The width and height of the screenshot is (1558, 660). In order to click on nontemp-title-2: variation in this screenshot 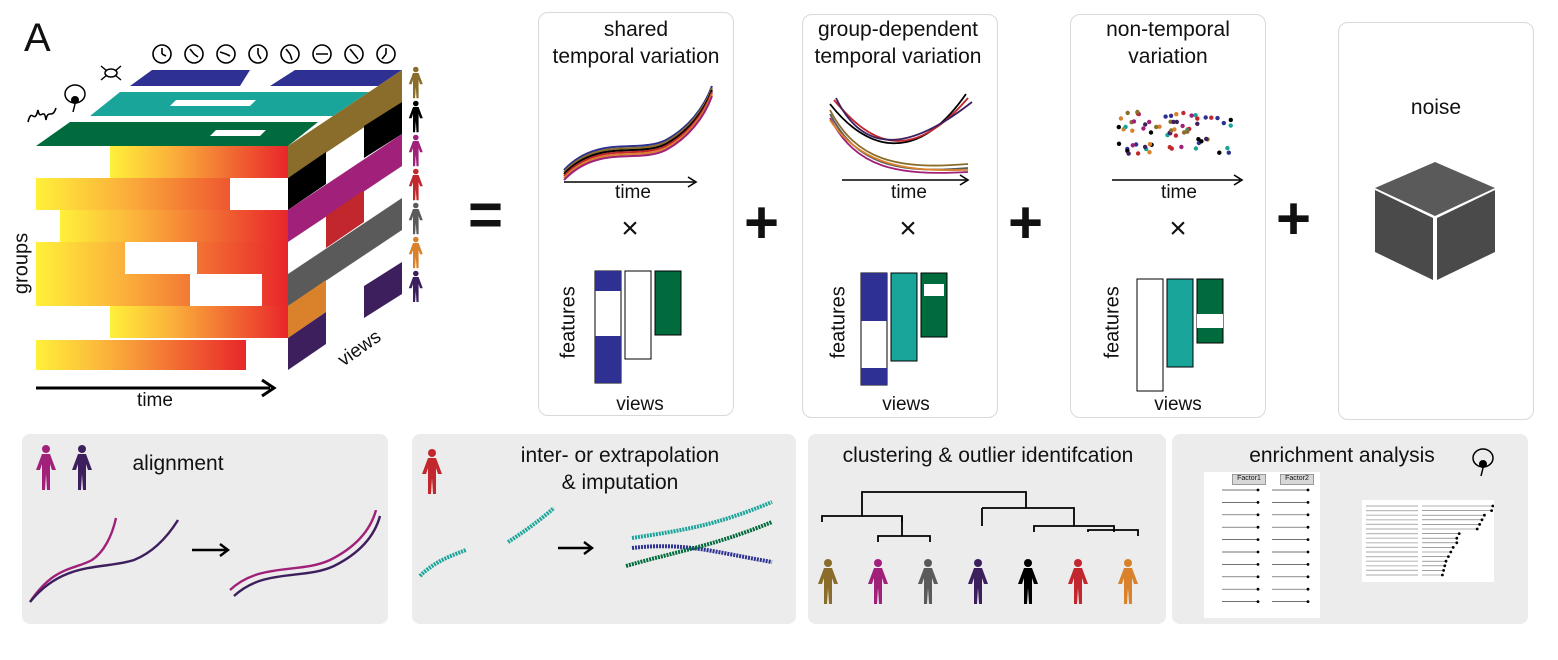, I will do `click(1168, 56)`.